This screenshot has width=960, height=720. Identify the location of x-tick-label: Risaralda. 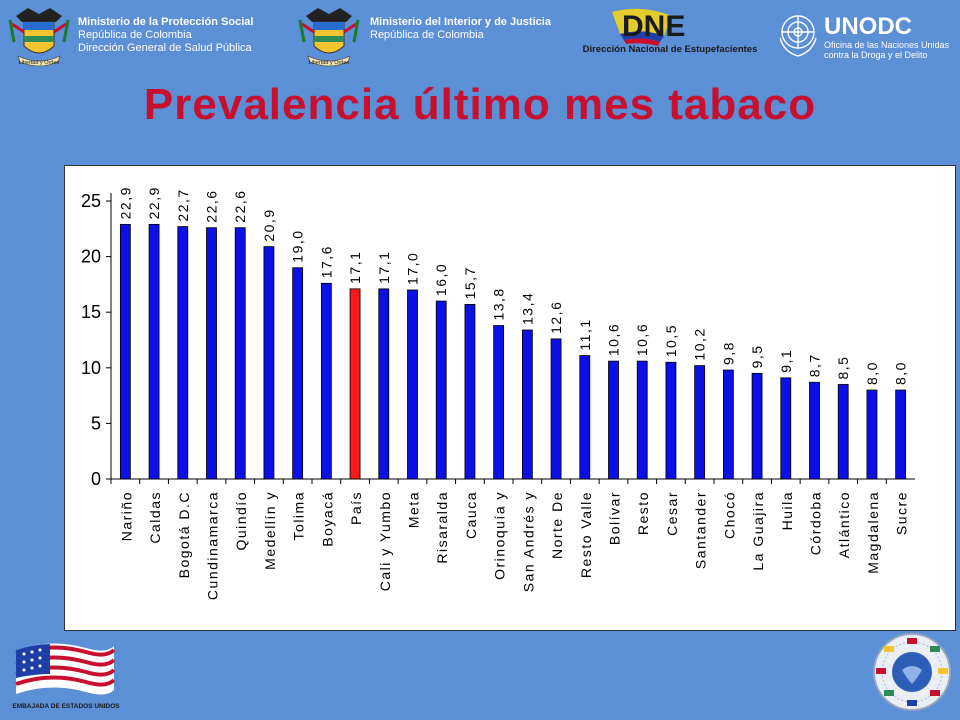
(442, 527).